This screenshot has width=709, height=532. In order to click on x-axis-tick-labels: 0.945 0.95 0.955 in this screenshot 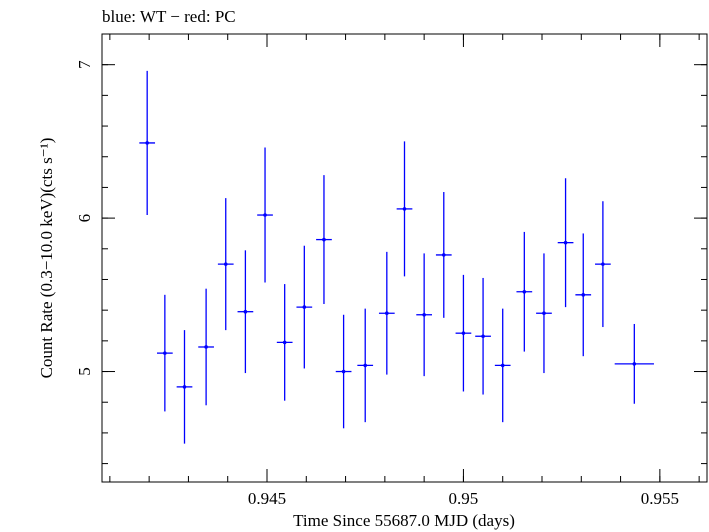, I will do `click(463, 498)`.